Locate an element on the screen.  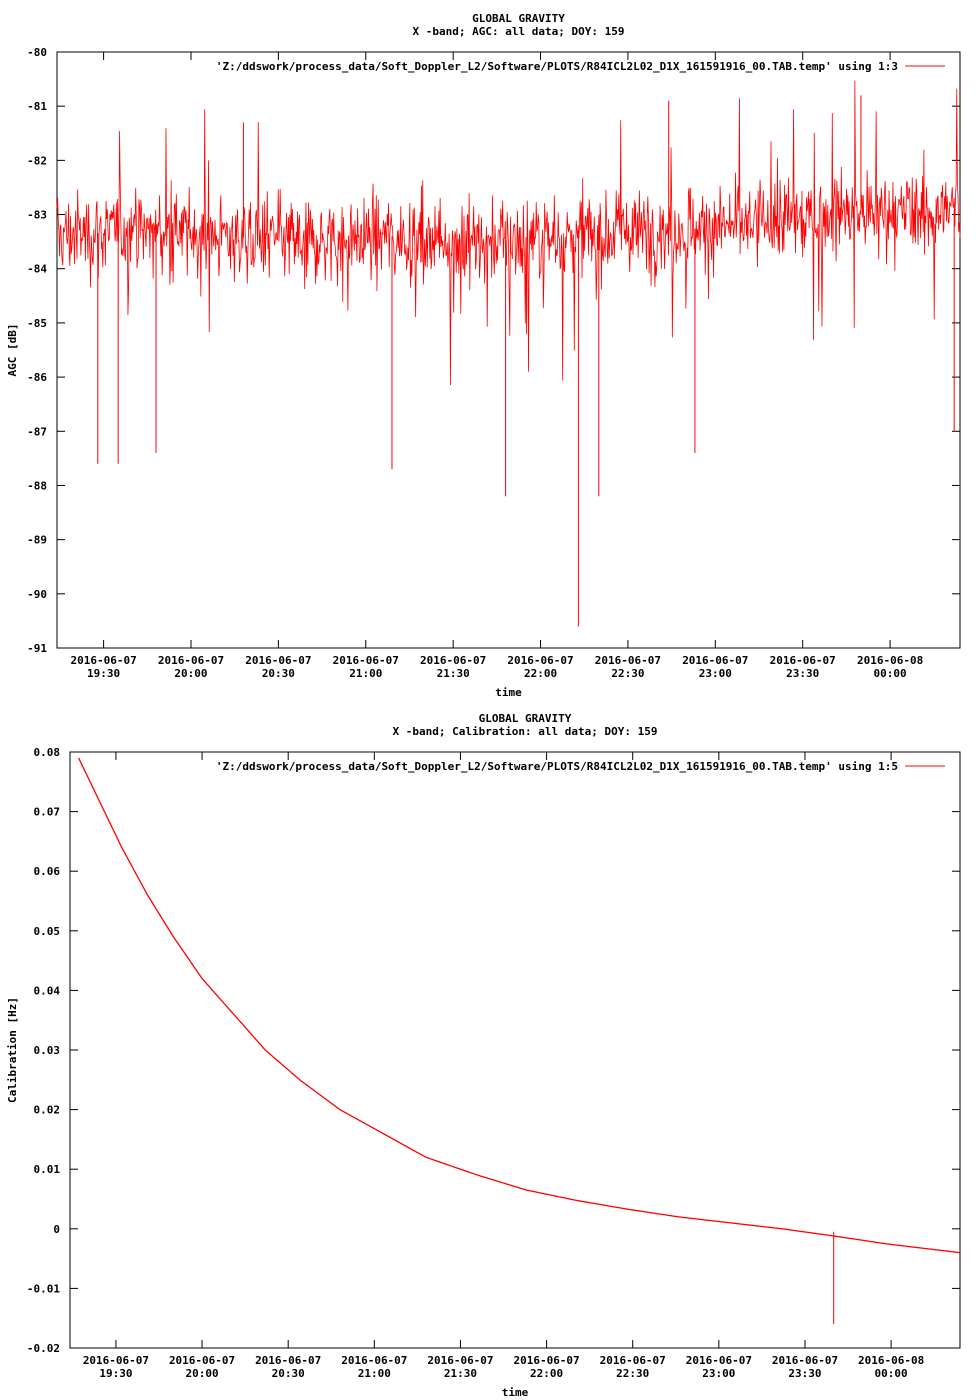
y-tick-label: 0.06 is located at coordinates (47, 871).